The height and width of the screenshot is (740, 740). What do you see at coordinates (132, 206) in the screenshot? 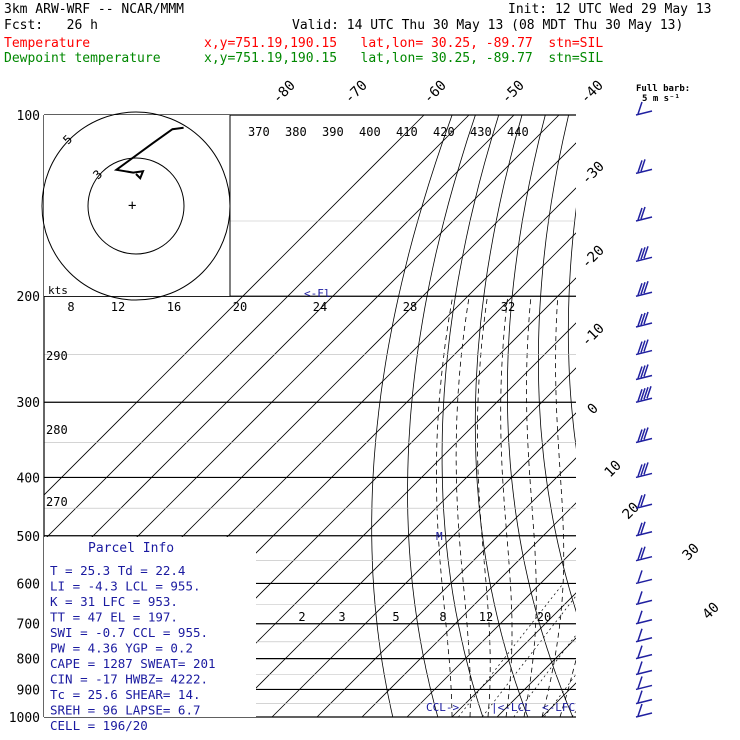
I see `hodograph-center-marker: +` at bounding box center [132, 206].